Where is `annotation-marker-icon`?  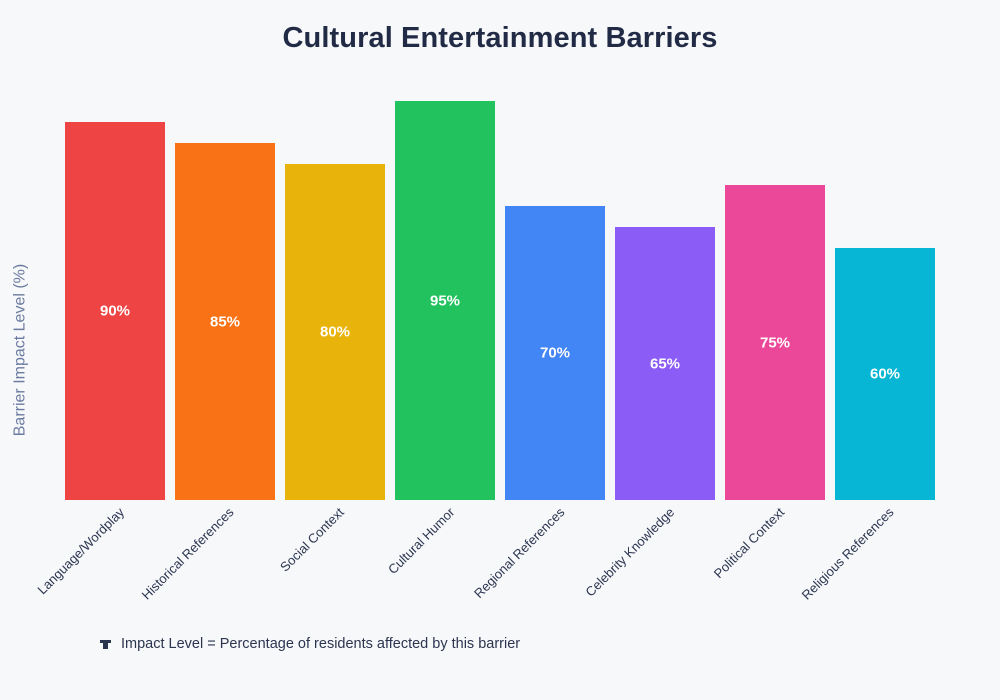
annotation-marker-icon is located at coordinates (105, 644).